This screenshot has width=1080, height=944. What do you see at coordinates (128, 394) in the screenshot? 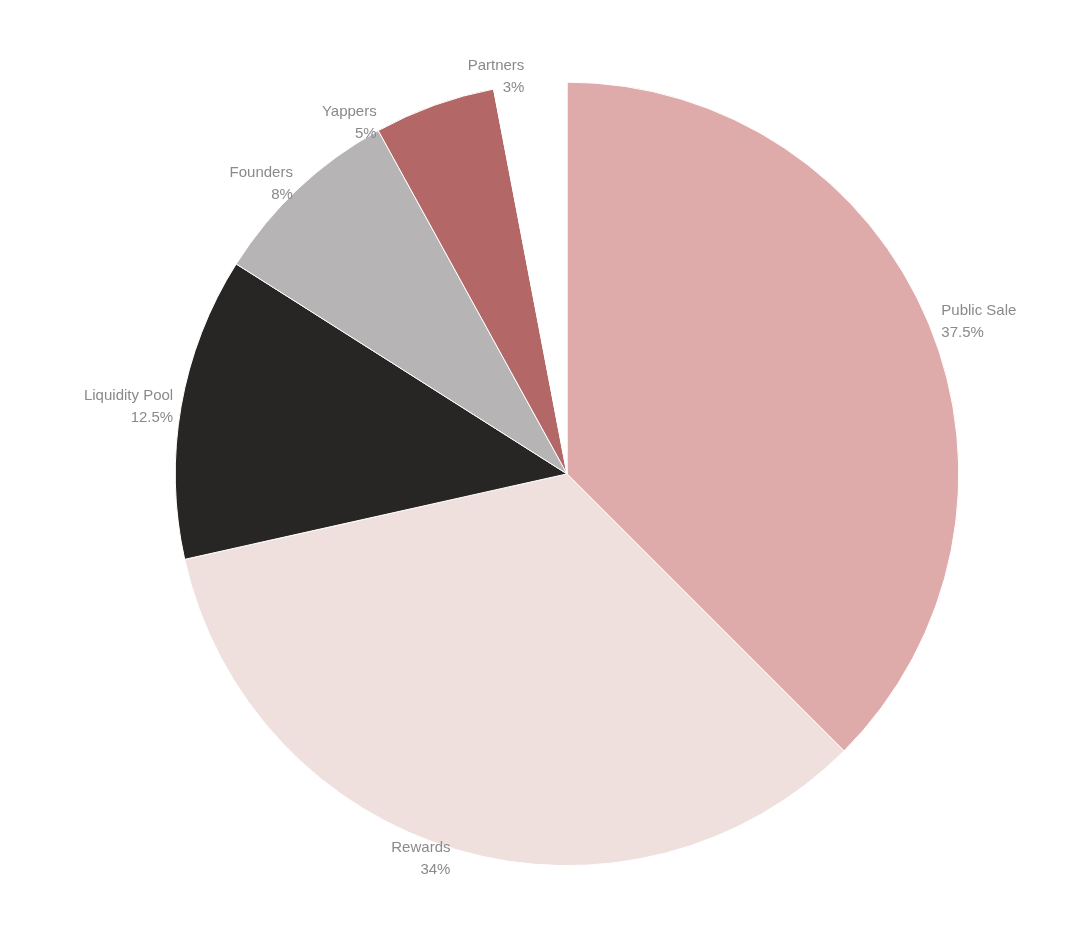
I see `slice-label: Liquidity Pool` at bounding box center [128, 394].